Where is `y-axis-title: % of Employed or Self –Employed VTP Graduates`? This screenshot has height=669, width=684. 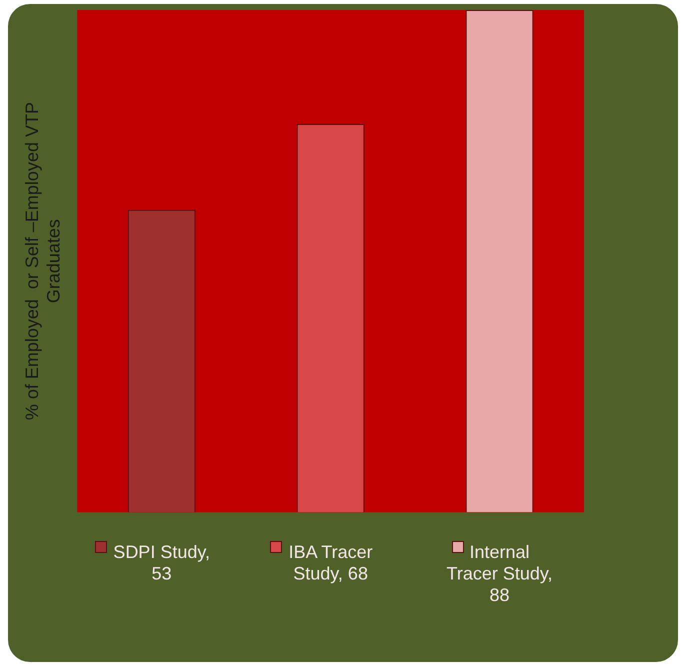
y-axis-title: % of Employed or Self –Employed VTP Graduates is located at coordinates (43, 261).